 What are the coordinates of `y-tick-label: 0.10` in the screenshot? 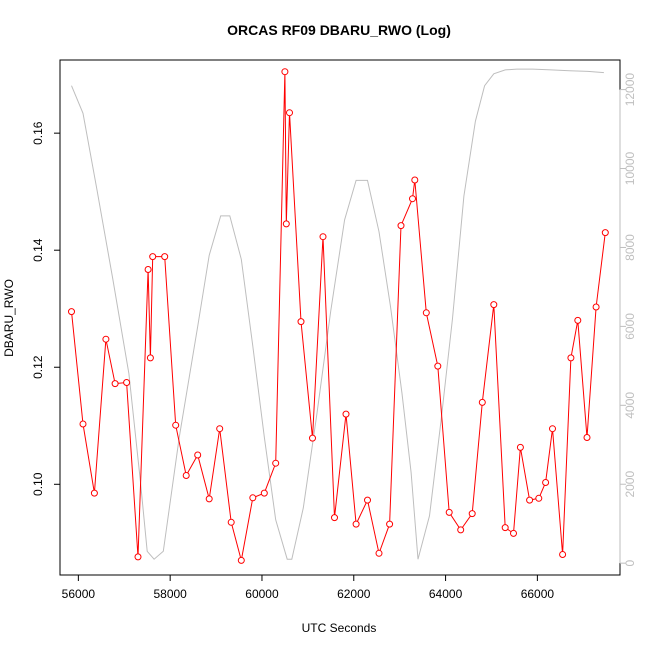 It's located at (38, 484).